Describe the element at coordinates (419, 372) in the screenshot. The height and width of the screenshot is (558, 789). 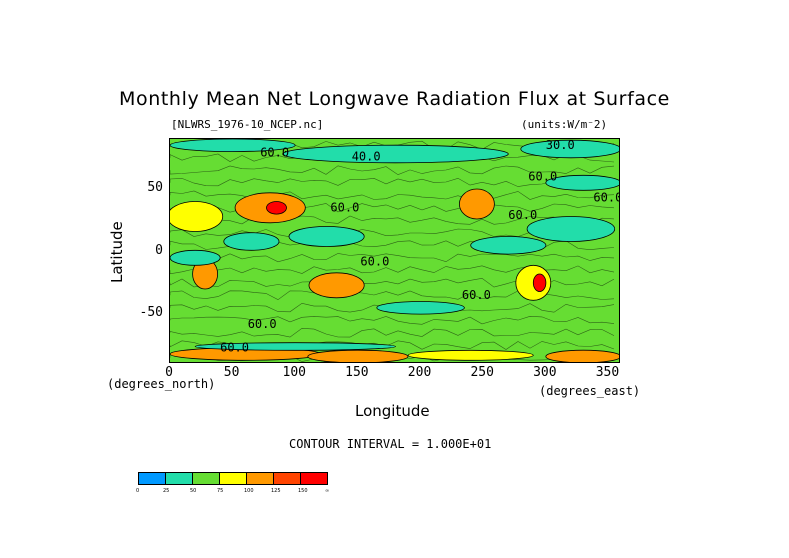
I see `x-tick-label: 200` at that location.